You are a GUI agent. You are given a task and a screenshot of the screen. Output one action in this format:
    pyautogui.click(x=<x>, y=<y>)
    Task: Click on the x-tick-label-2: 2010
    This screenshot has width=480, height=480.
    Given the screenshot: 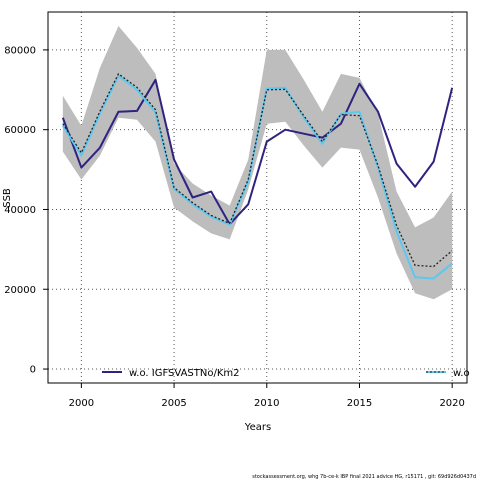 What is the action you would take?
    pyautogui.click(x=266, y=403)
    